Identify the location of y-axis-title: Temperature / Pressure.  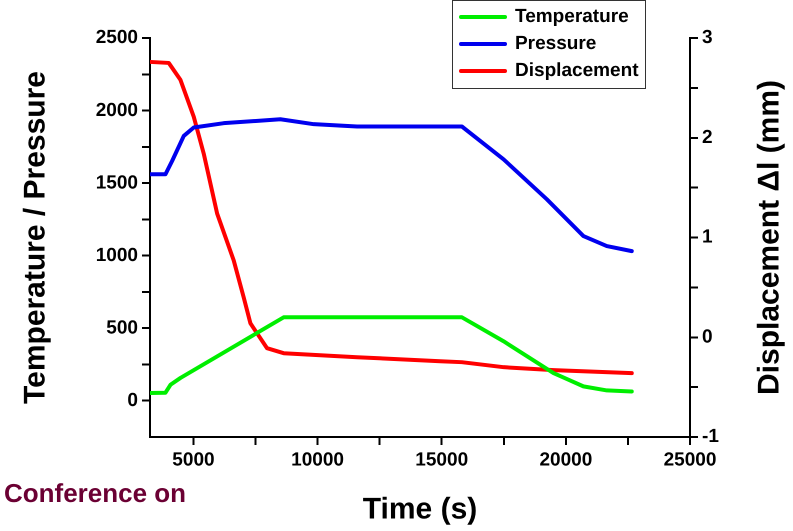
(35, 237).